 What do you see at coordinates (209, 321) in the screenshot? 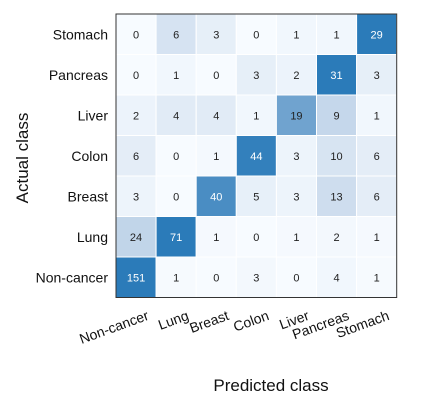
I see `x-tick-label: Breast` at bounding box center [209, 321].